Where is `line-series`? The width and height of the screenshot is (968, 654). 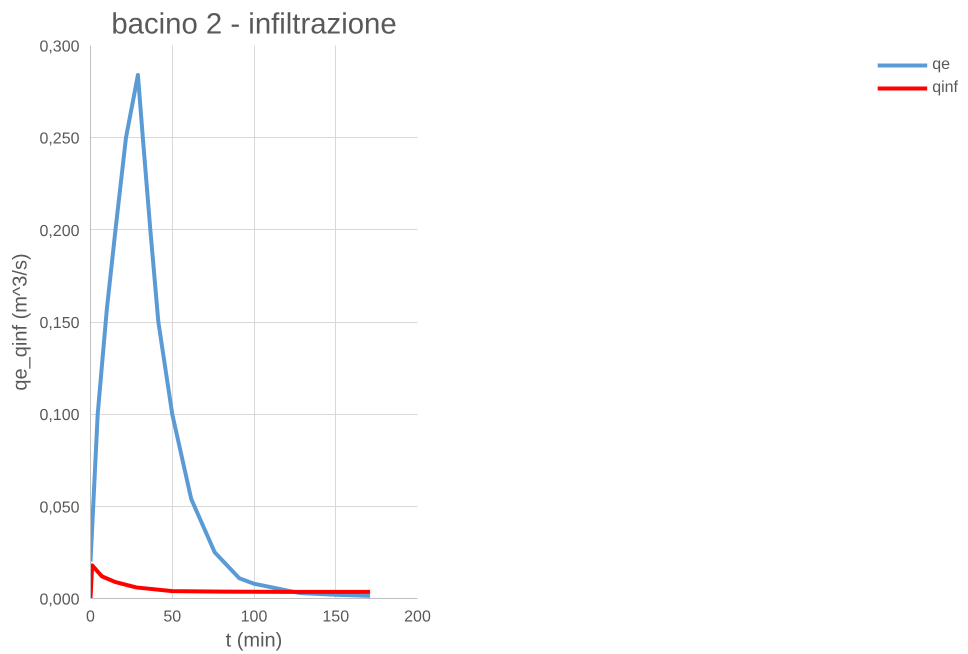 line-series is located at coordinates (231, 580).